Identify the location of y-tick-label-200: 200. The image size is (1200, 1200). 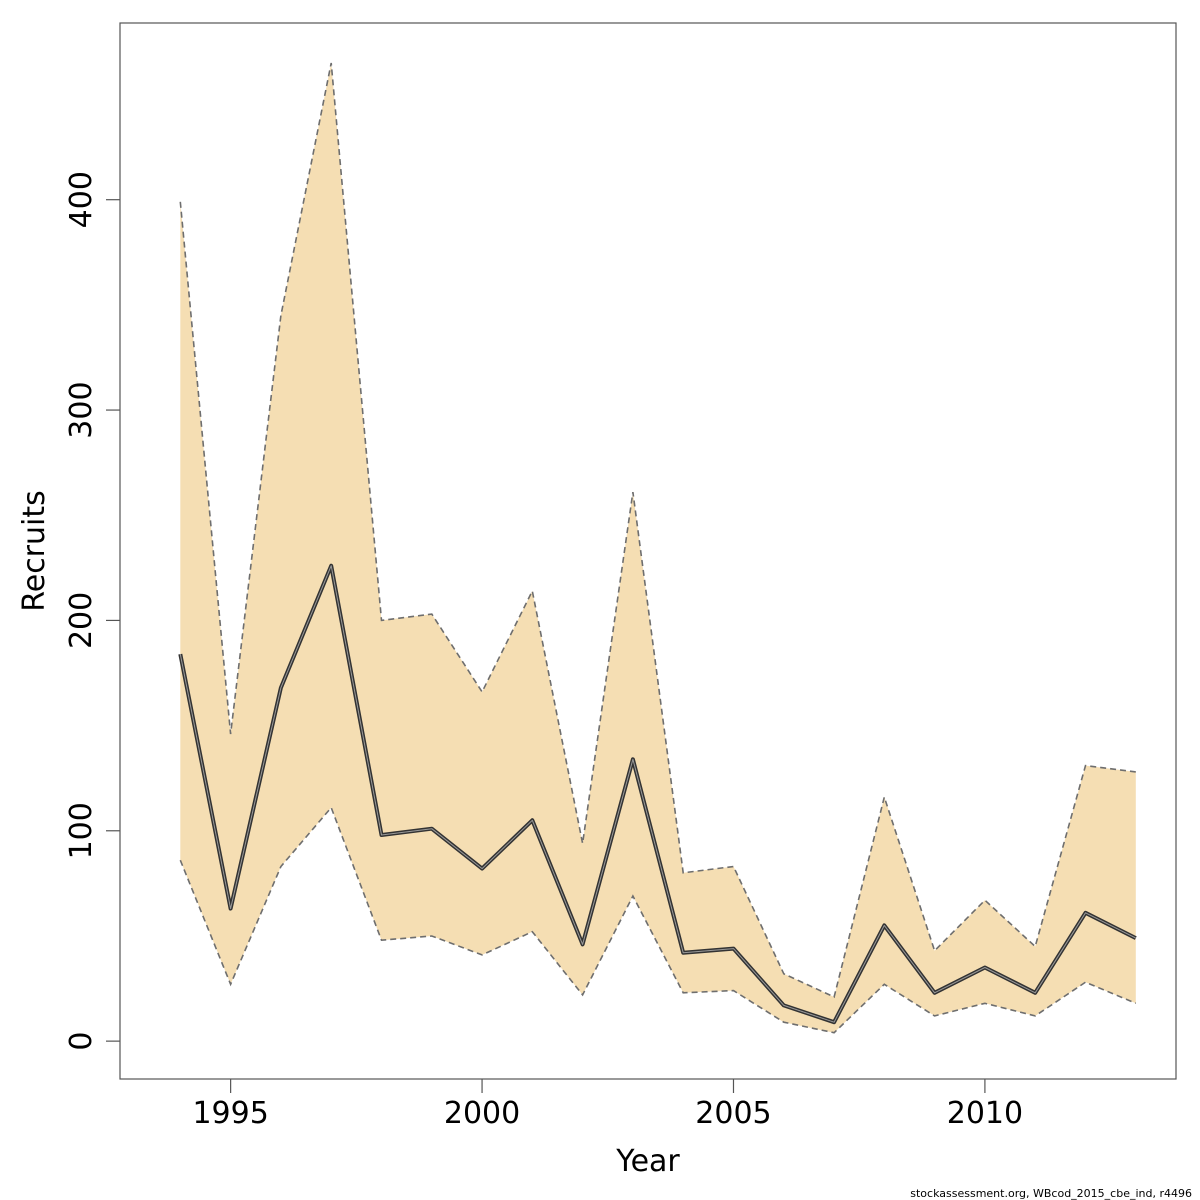
(81, 620).